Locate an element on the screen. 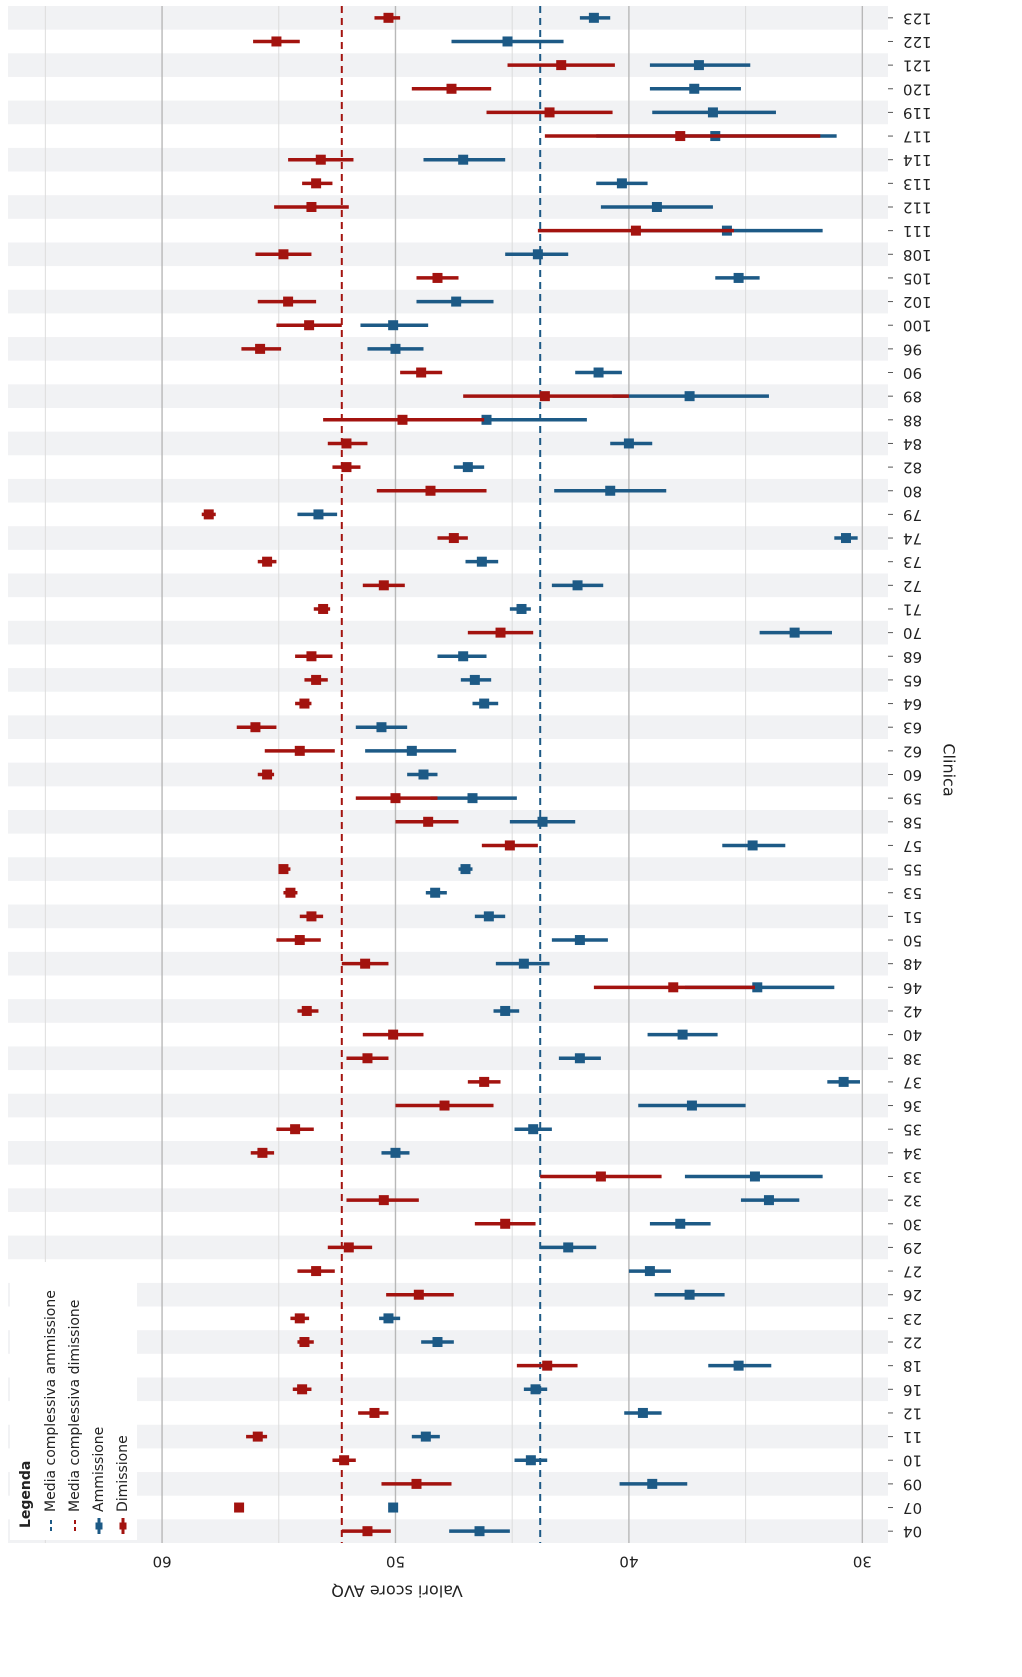 Image resolution: width=1022 pixels, height=1677 pixels. legend-label: Dimissione is located at coordinates (123, 1473).